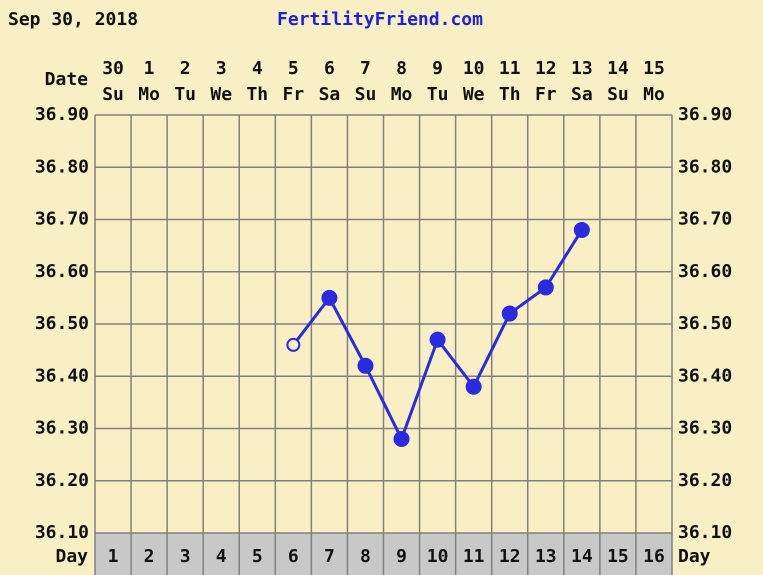  What do you see at coordinates (546, 68) in the screenshot?
I see `date-label: 12` at bounding box center [546, 68].